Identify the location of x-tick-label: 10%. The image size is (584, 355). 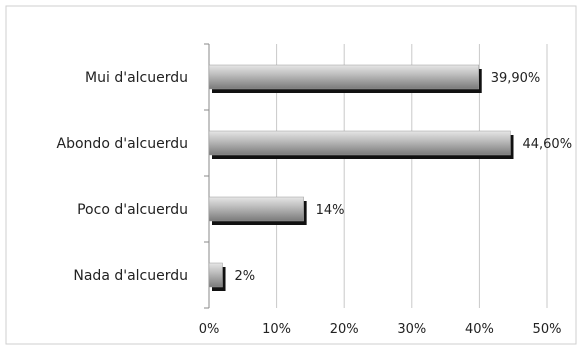
(276, 329).